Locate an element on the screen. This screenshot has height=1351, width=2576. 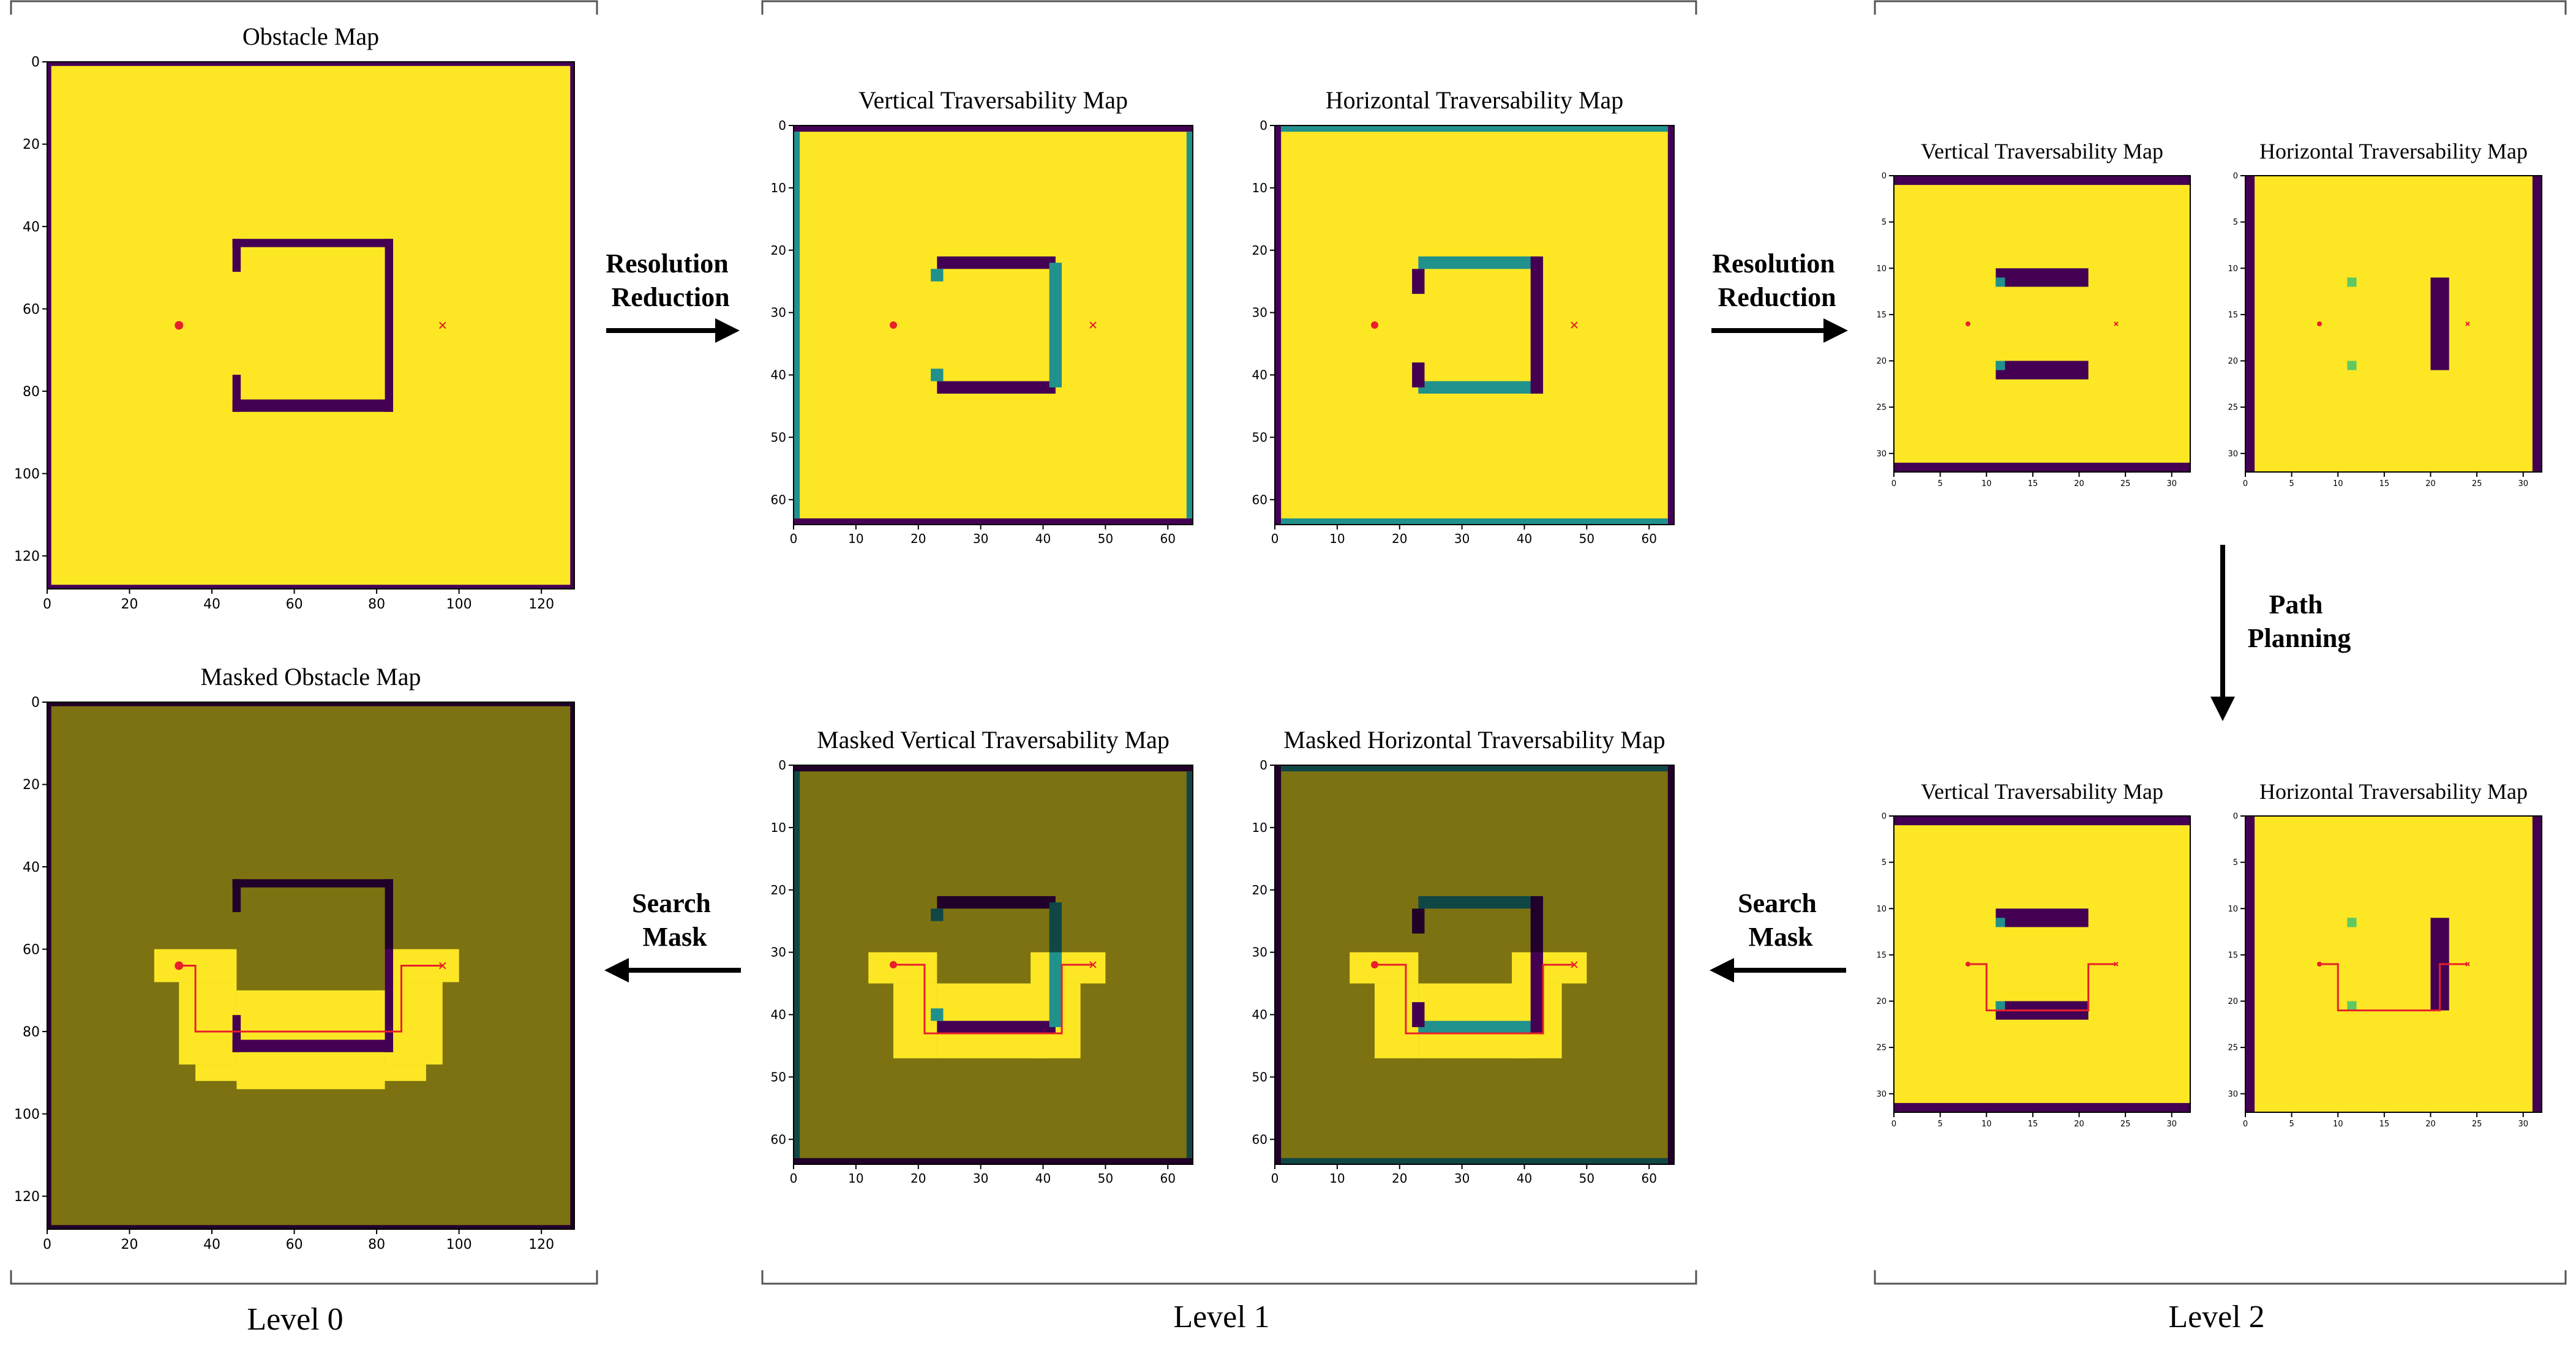
x-tick-label: 80 is located at coordinates (376, 1244).